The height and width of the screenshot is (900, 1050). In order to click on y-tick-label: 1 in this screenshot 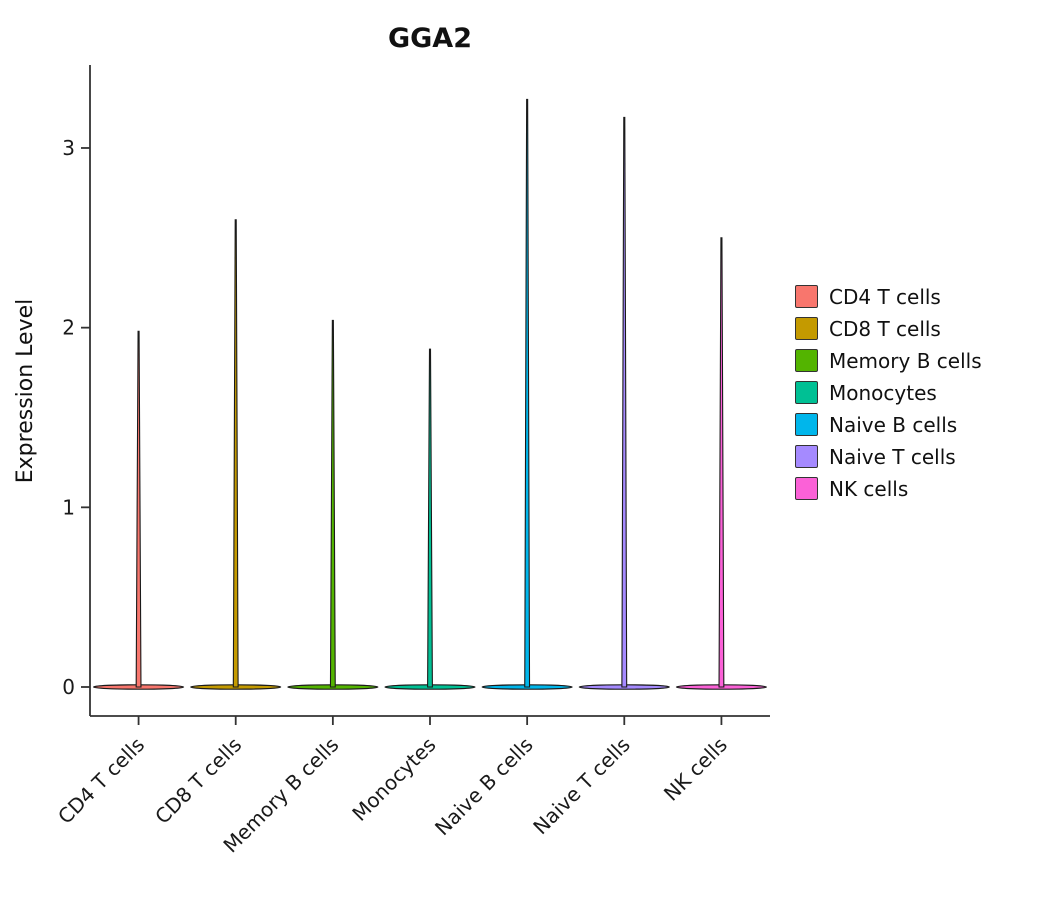, I will do `click(68, 507)`.